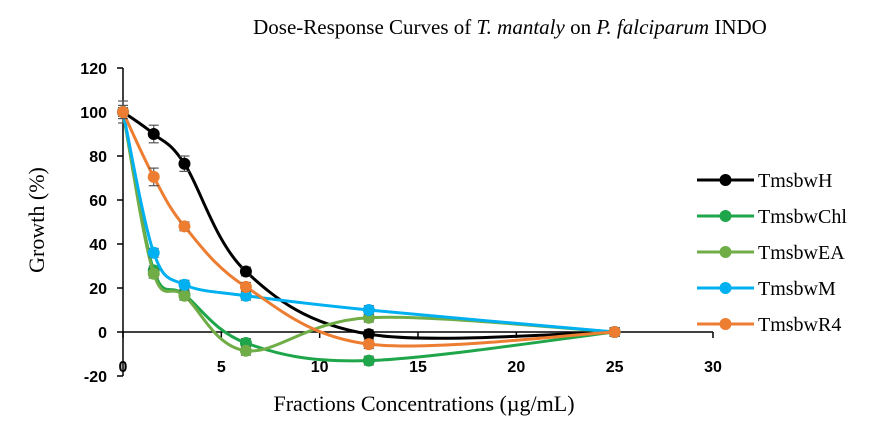  I want to click on chart-title-middle: on, so click(581, 27).